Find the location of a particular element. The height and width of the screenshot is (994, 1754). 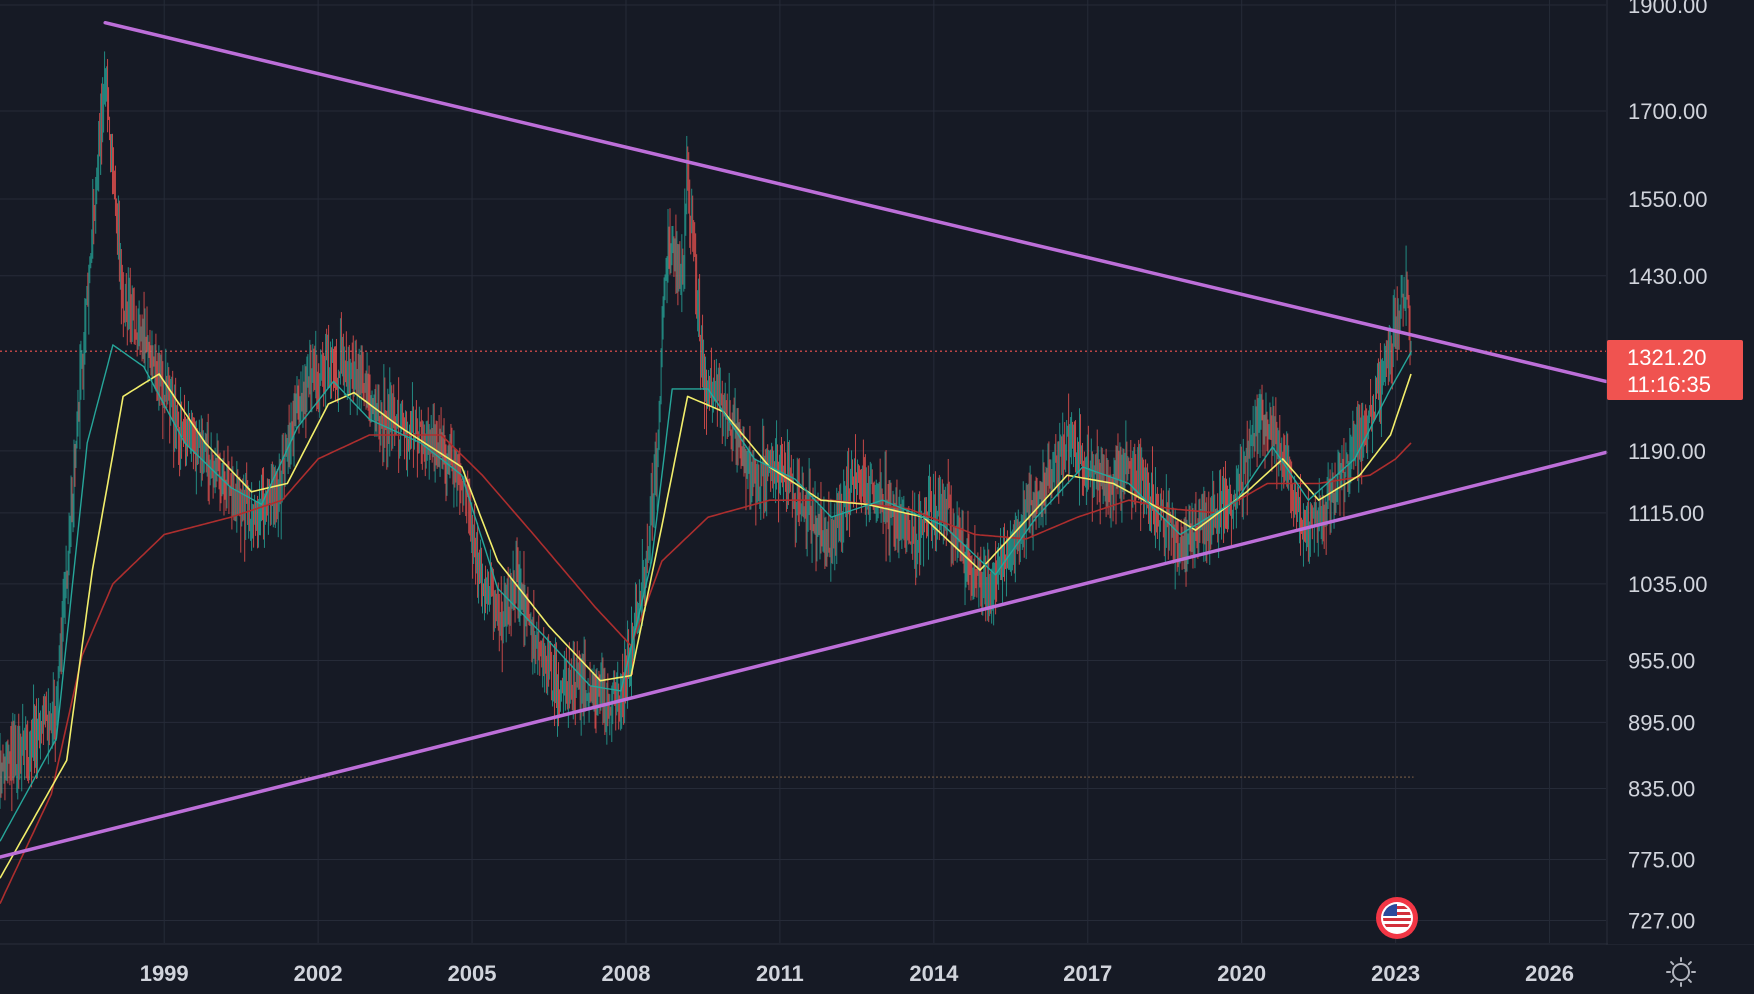

x-tick-labels: 1999 2002 2005 2008 2011 2014 2017 2020 2023 2026 is located at coordinates (857, 973).